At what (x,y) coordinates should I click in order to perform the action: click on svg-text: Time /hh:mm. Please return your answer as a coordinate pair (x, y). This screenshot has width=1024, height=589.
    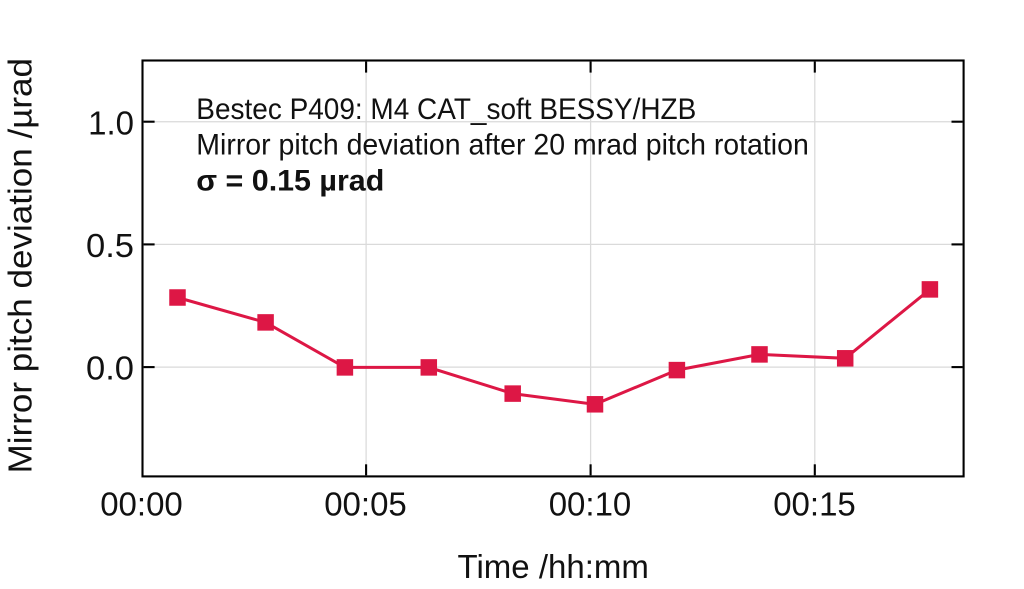
    Looking at the image, I should click on (553, 566).